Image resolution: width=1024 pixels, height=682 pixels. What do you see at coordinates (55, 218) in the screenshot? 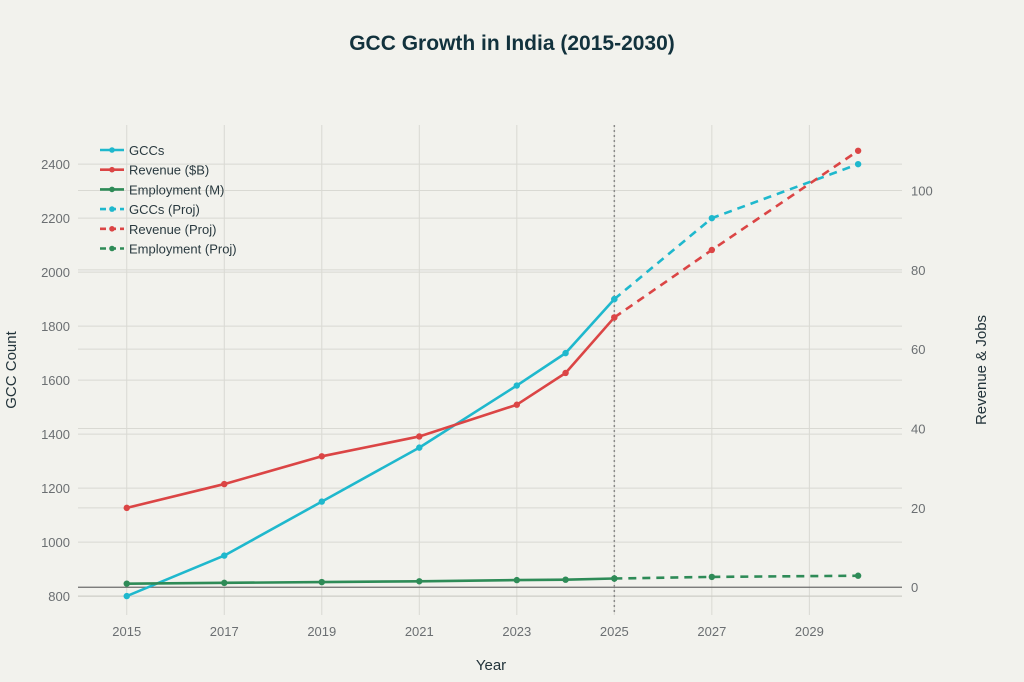
I see `y-tick-label: 2200` at bounding box center [55, 218].